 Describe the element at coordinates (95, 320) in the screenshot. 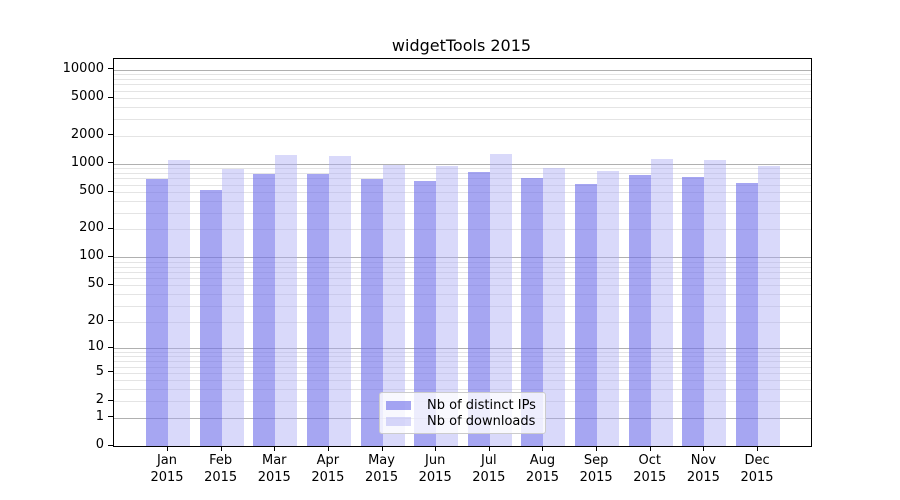

I see `y-axis-tick-label: 20` at that location.